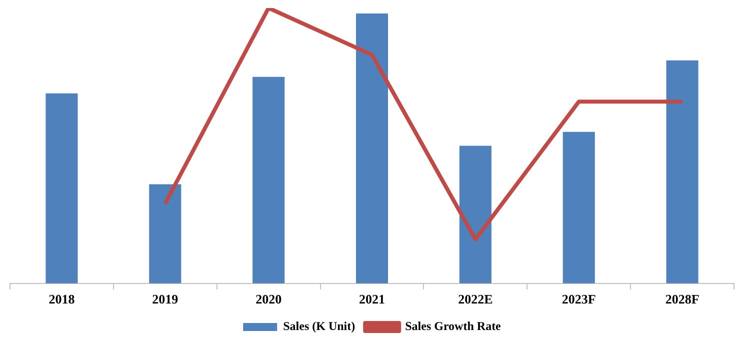 The height and width of the screenshot is (347, 744). I want to click on x-tick-label: 2019, so click(165, 299).